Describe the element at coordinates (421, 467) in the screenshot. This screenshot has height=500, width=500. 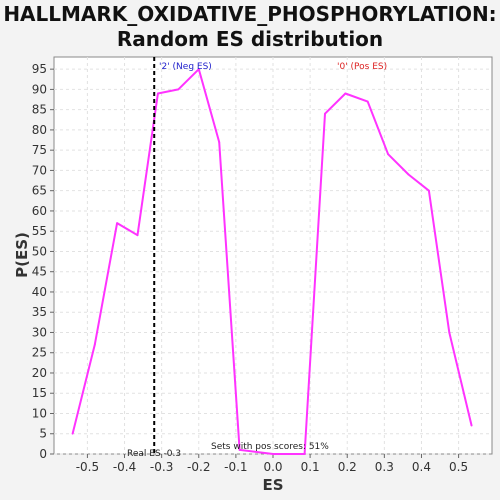
I see `x-tick-label: 0.4` at that location.